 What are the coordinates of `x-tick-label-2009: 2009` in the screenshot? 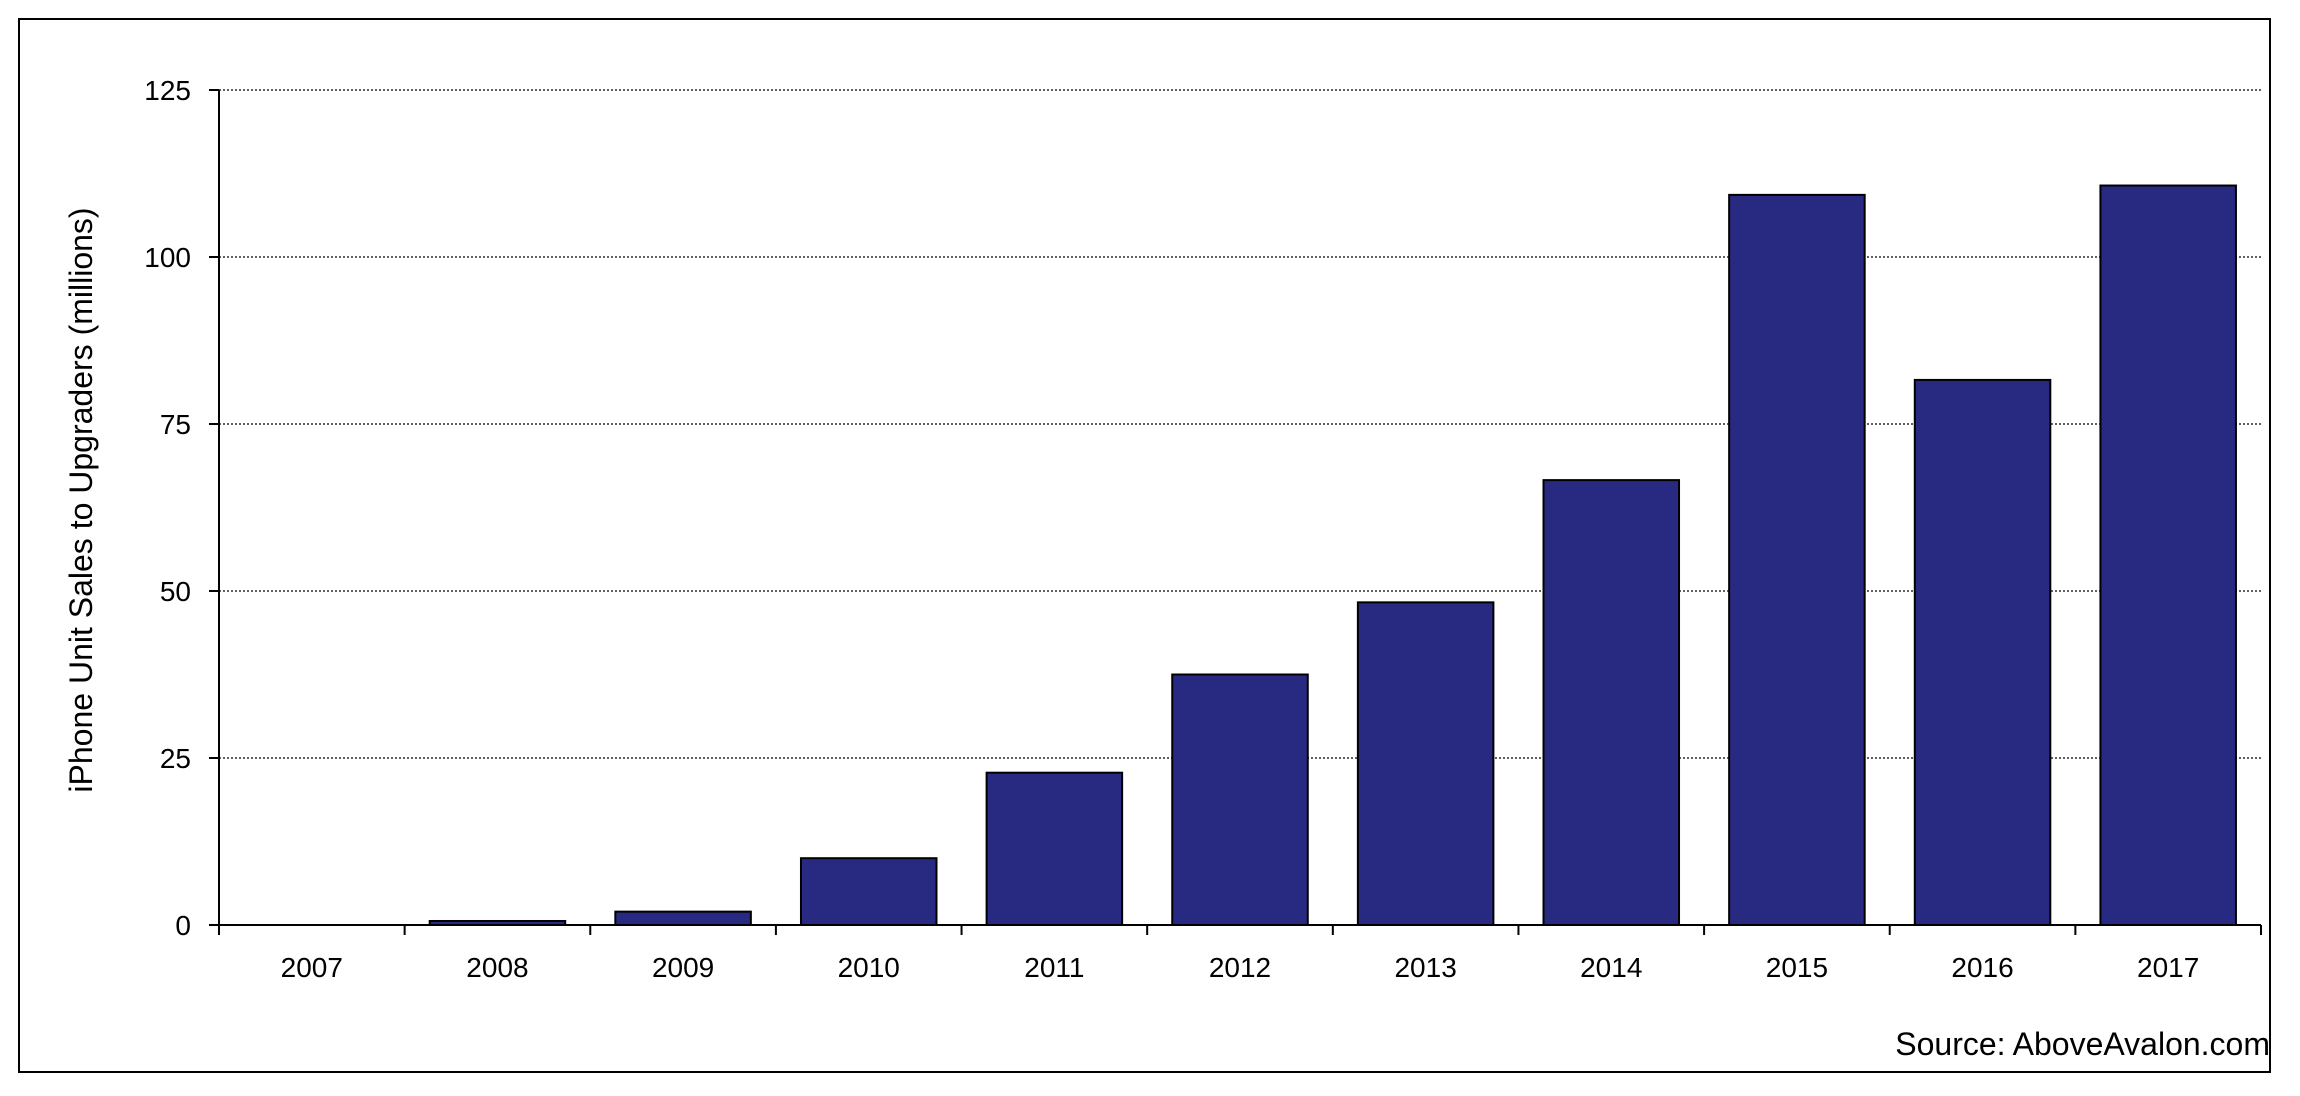 It's located at (683, 967).